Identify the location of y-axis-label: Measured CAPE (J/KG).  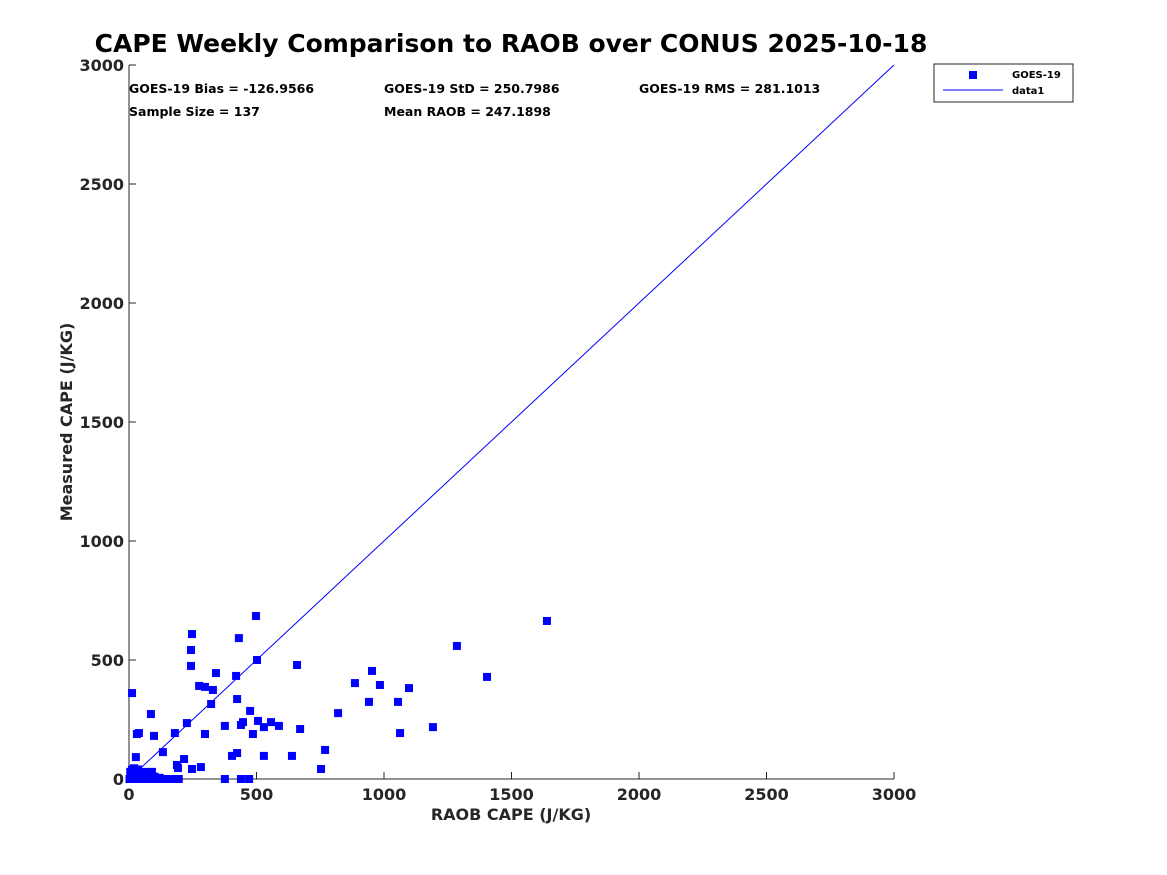
(66, 422).